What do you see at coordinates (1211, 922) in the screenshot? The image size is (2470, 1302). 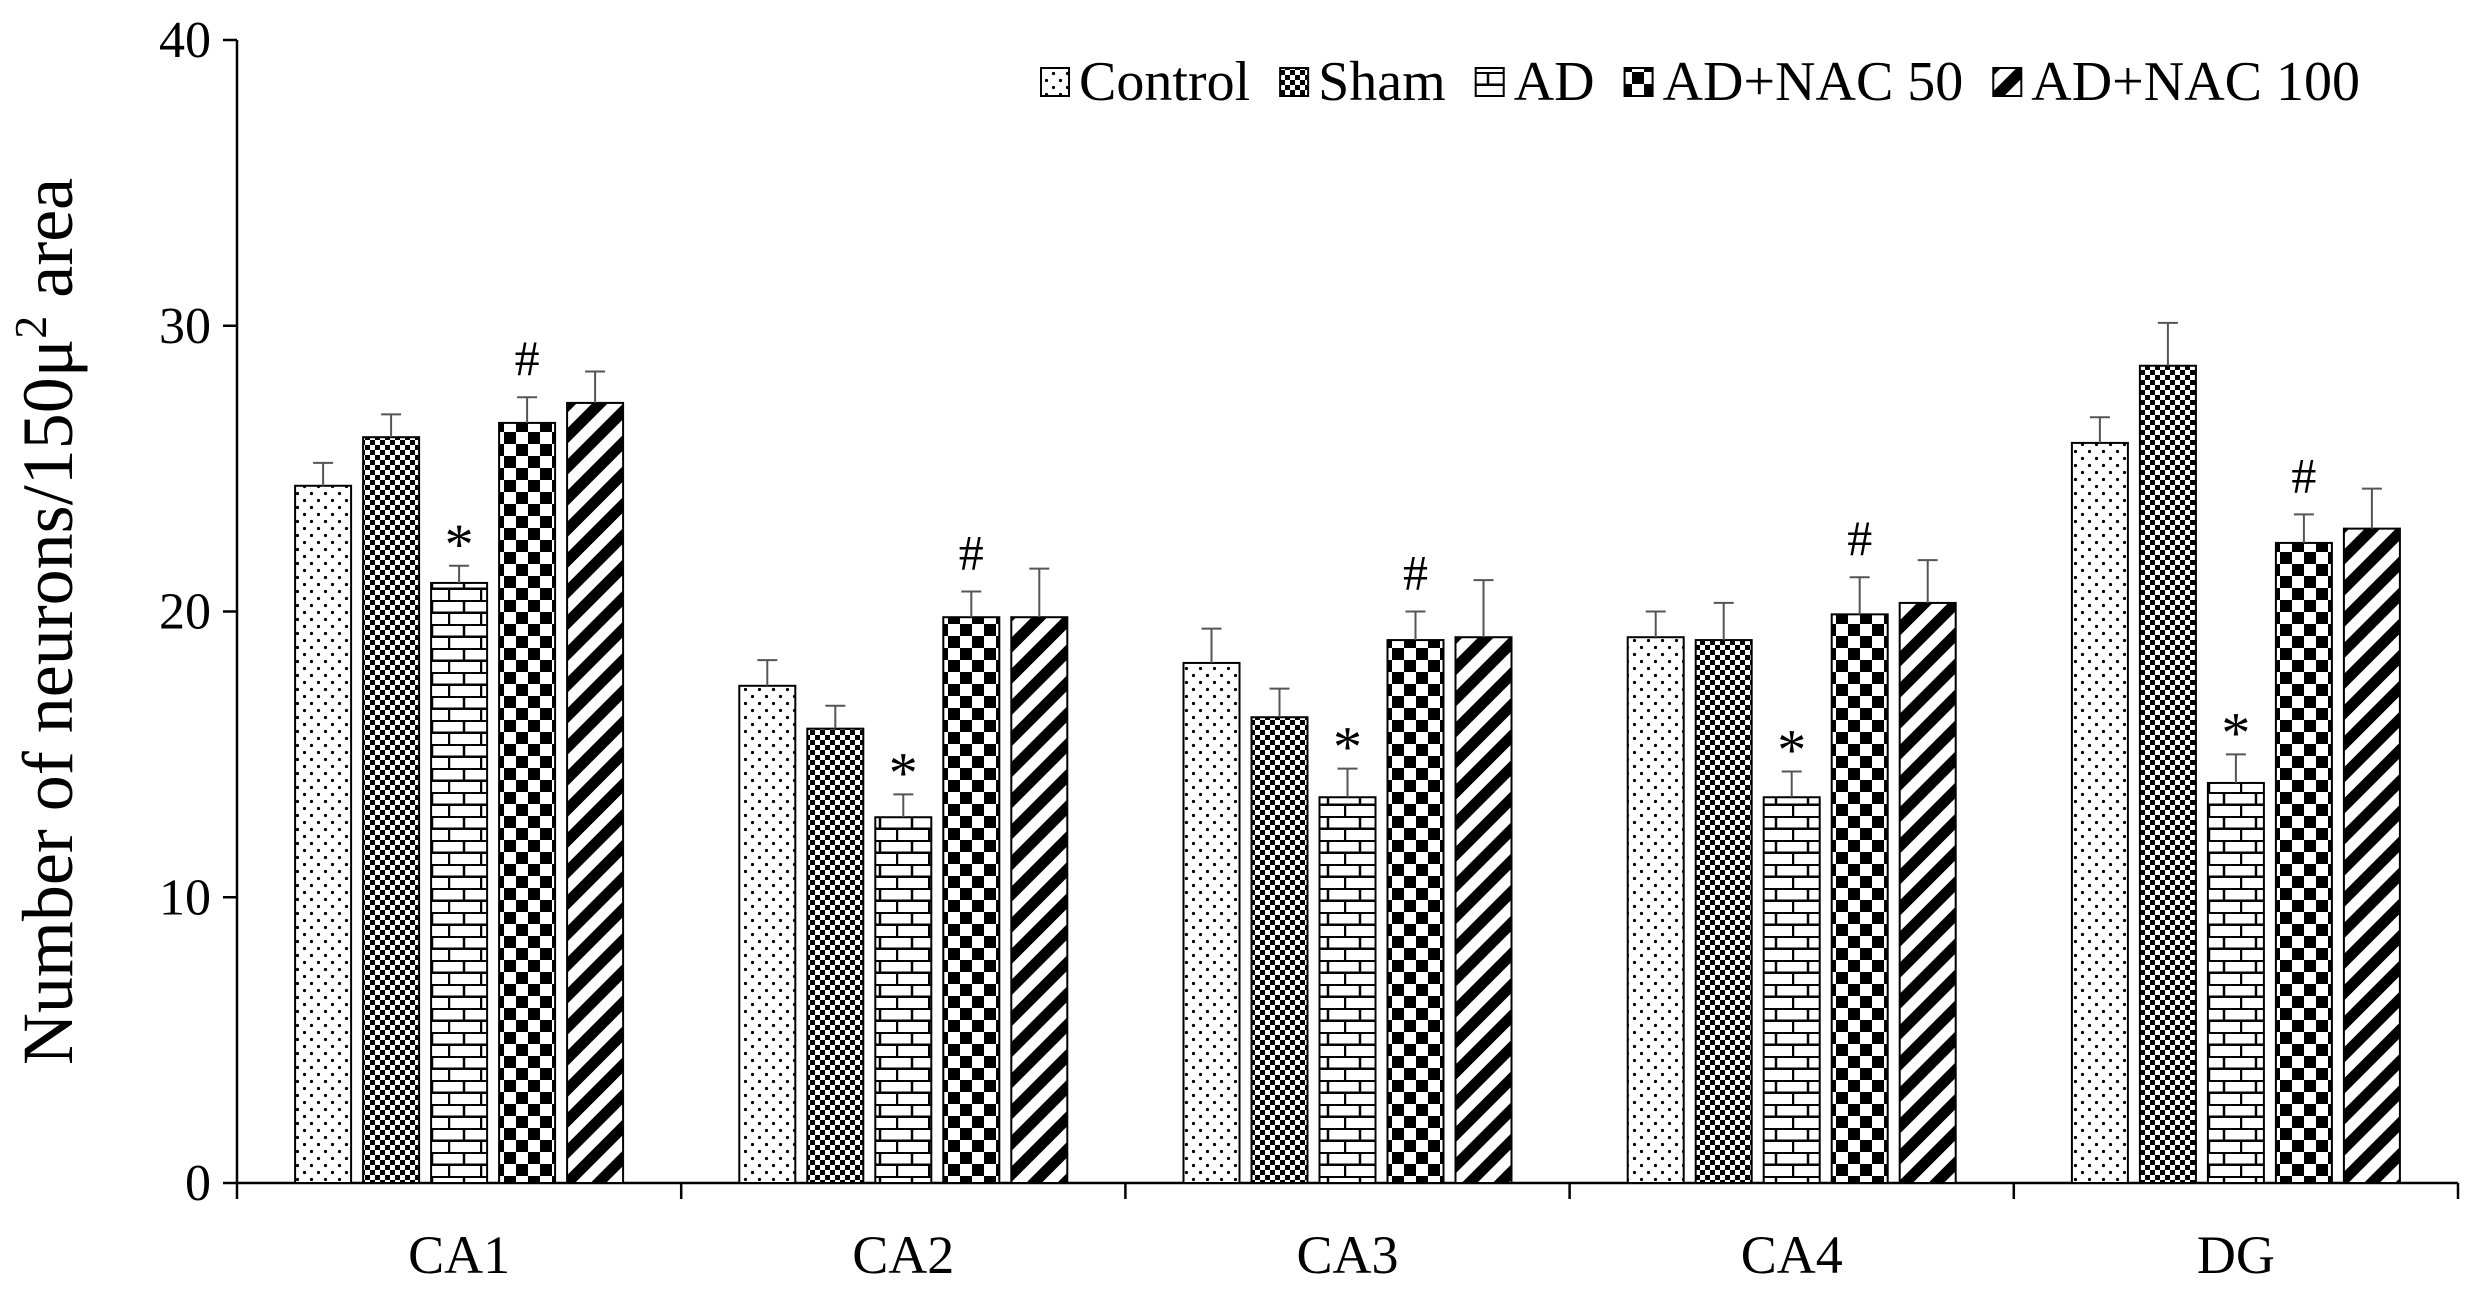 I see `bar-control-ca3` at bounding box center [1211, 922].